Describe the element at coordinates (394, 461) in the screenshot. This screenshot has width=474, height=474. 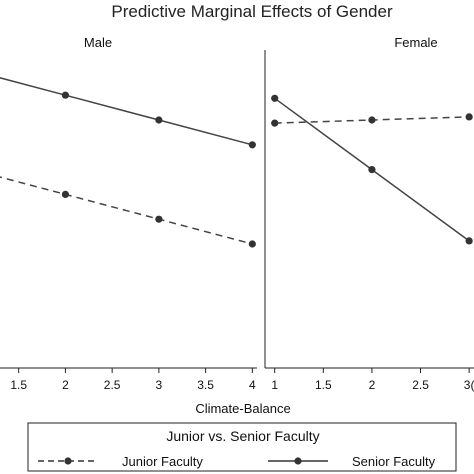
I see `legend-senior-label: Senior Faculty` at that location.